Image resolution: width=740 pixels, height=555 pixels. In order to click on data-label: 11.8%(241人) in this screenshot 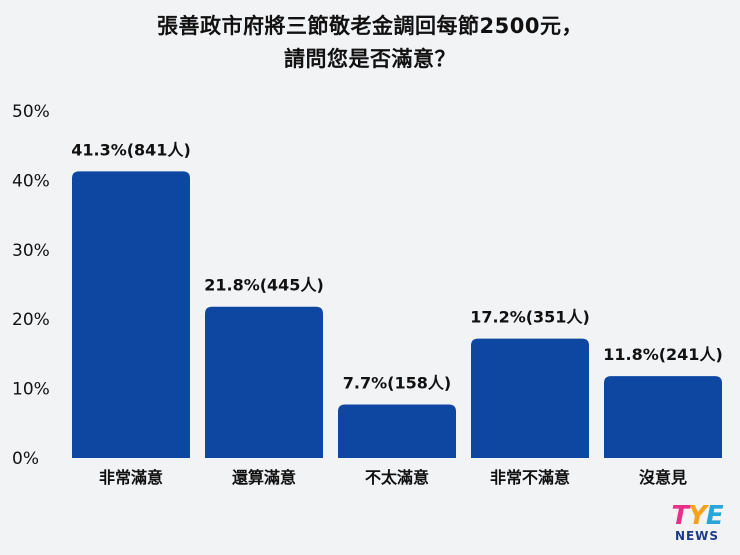, I will do `click(663, 354)`.